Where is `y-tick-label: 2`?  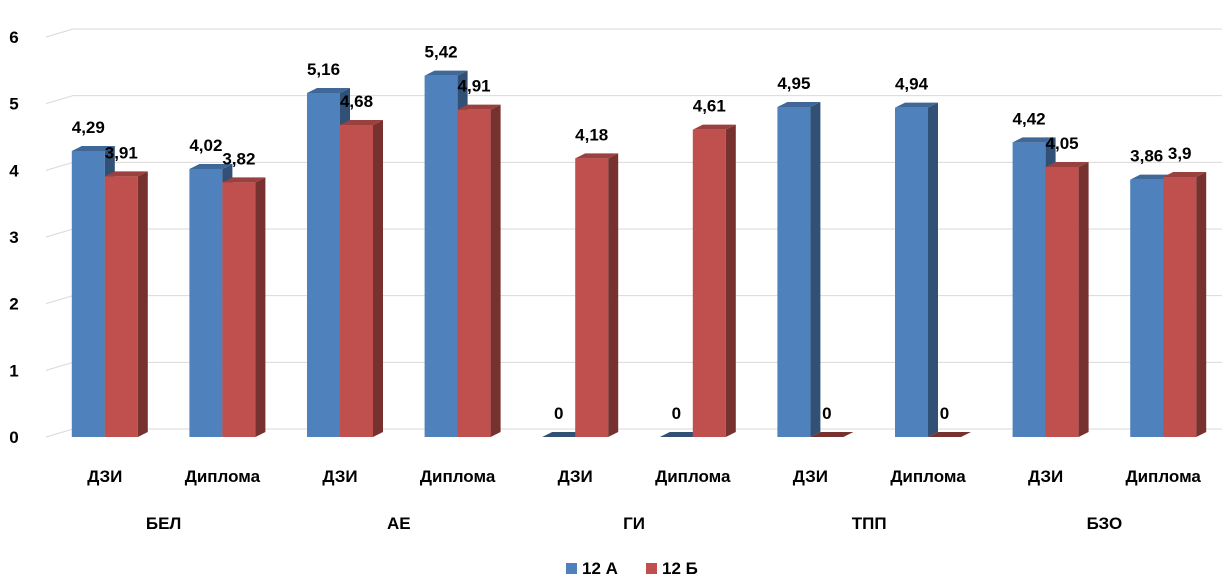 y-tick-label: 2 is located at coordinates (13, 304).